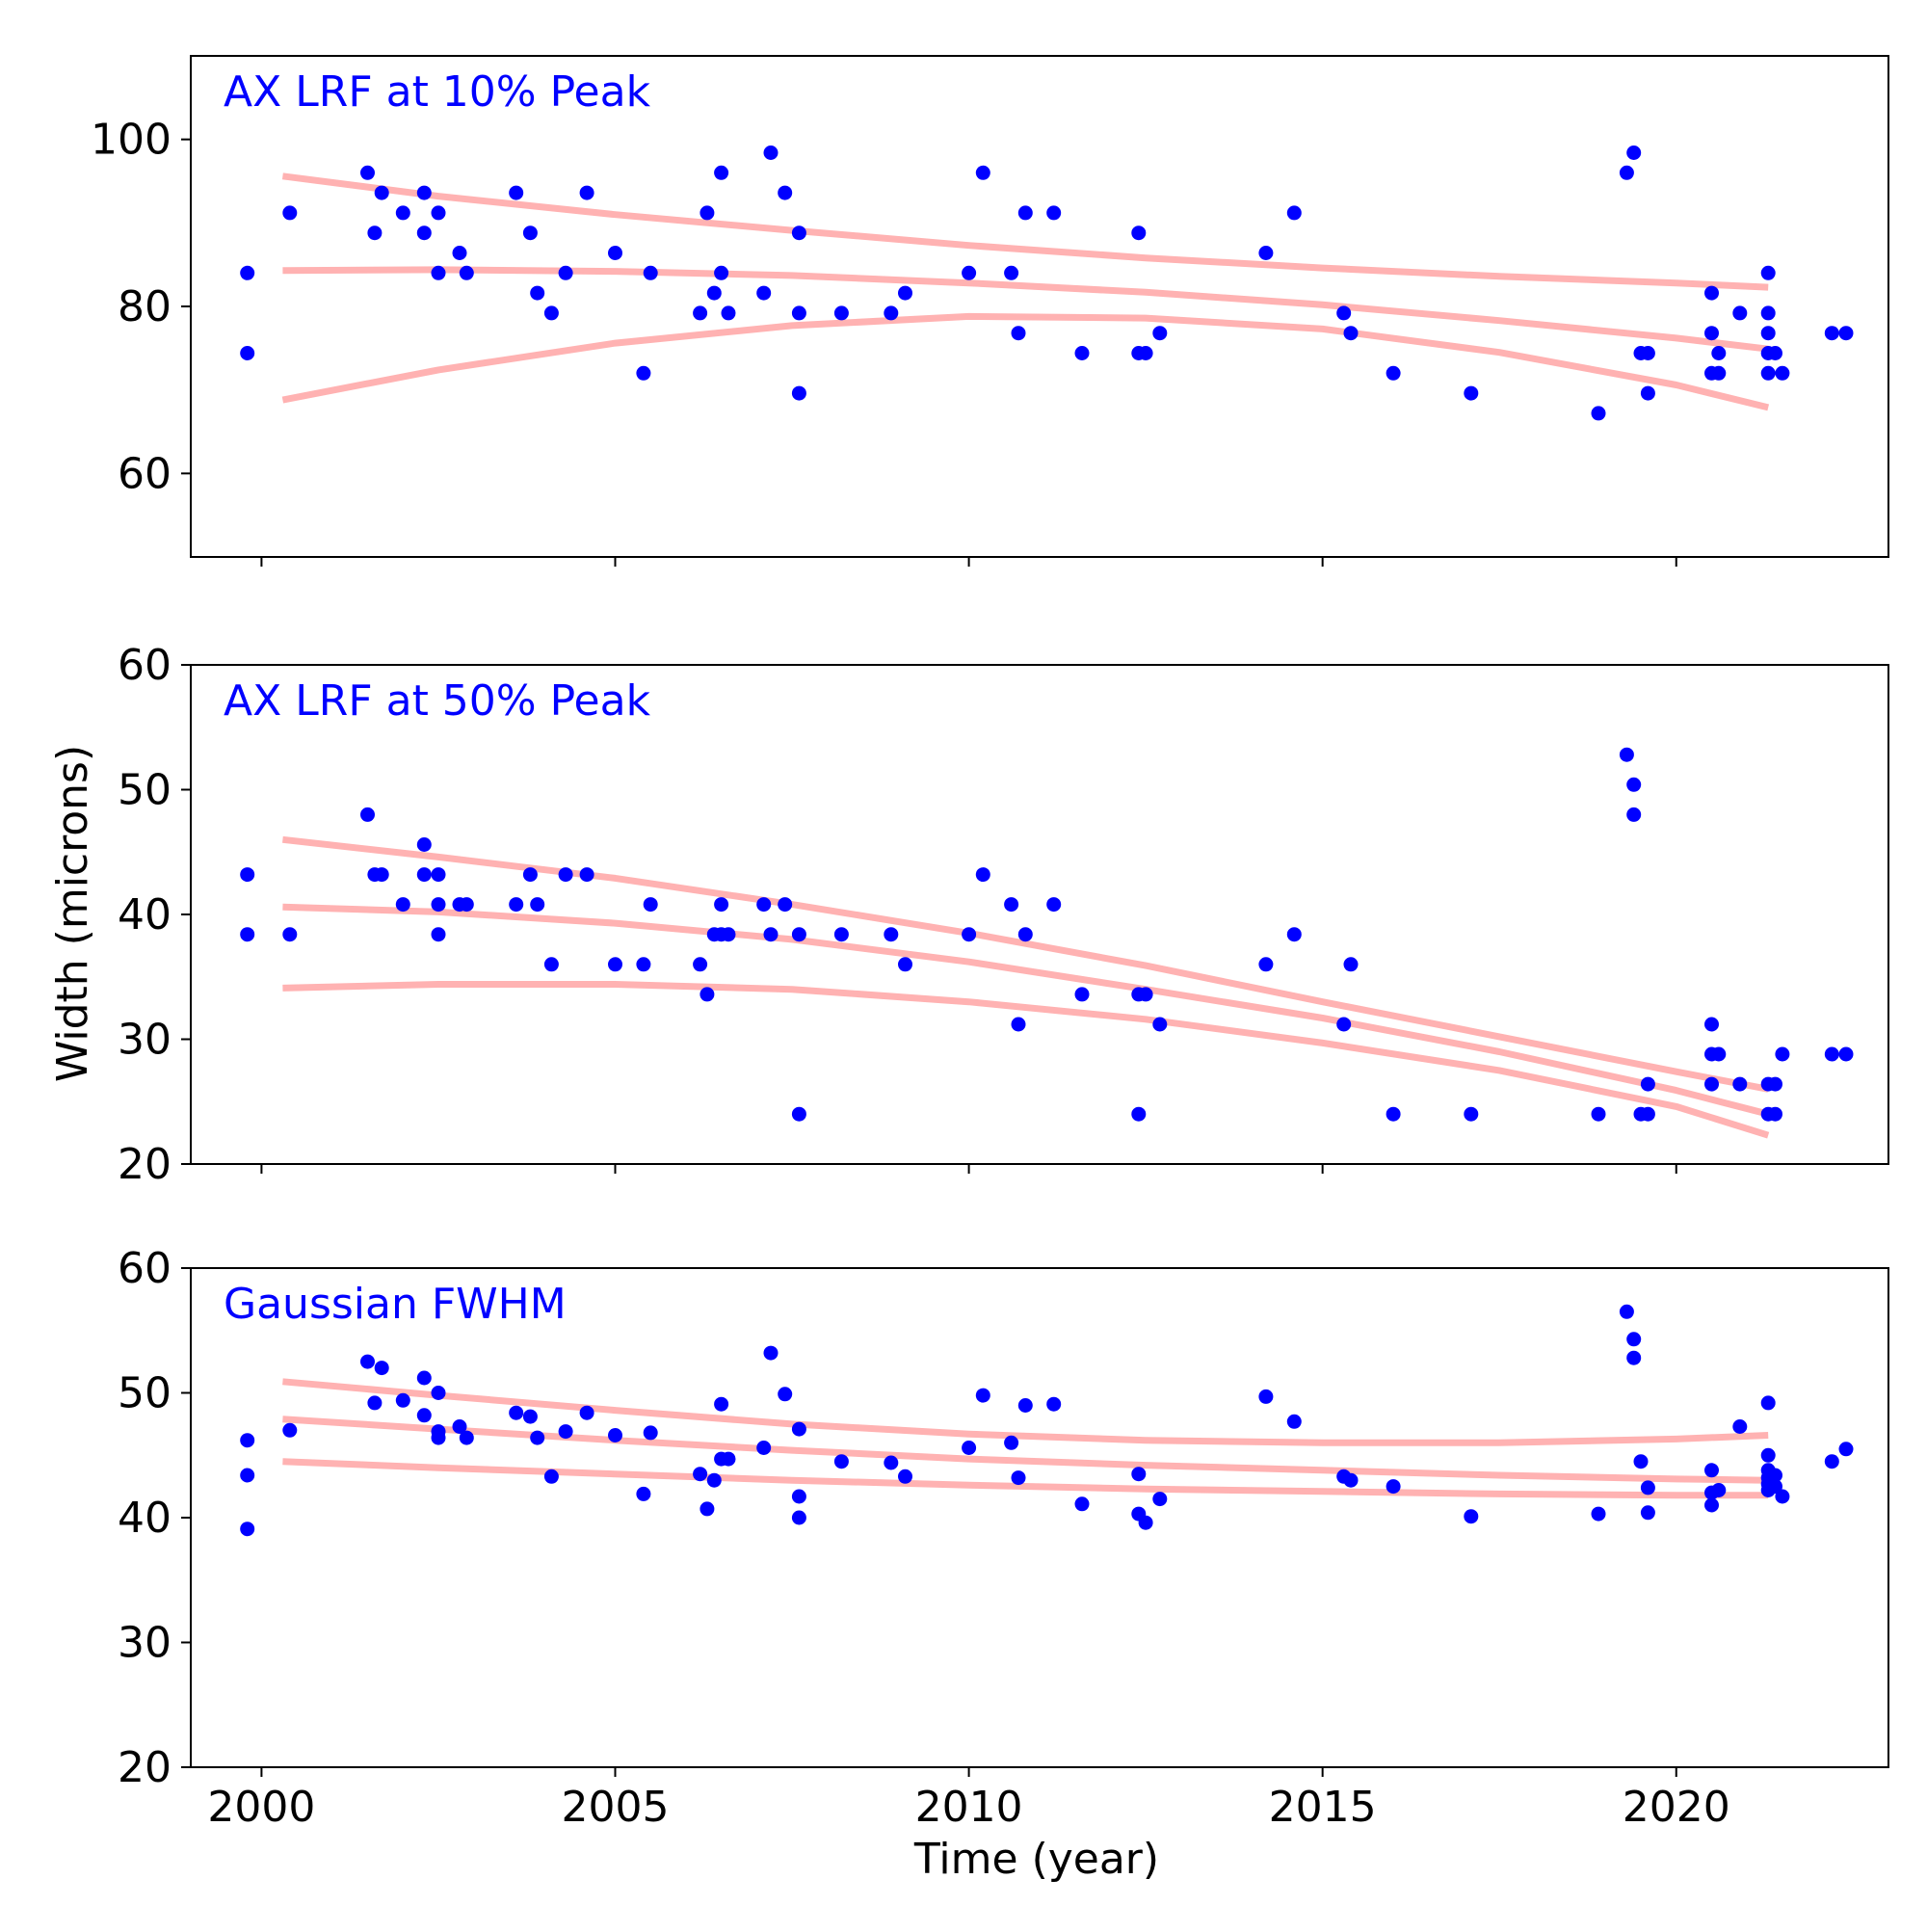 The height and width of the screenshot is (1932, 1927). I want to click on x-axis-label: Time (year), so click(1036, 1859).